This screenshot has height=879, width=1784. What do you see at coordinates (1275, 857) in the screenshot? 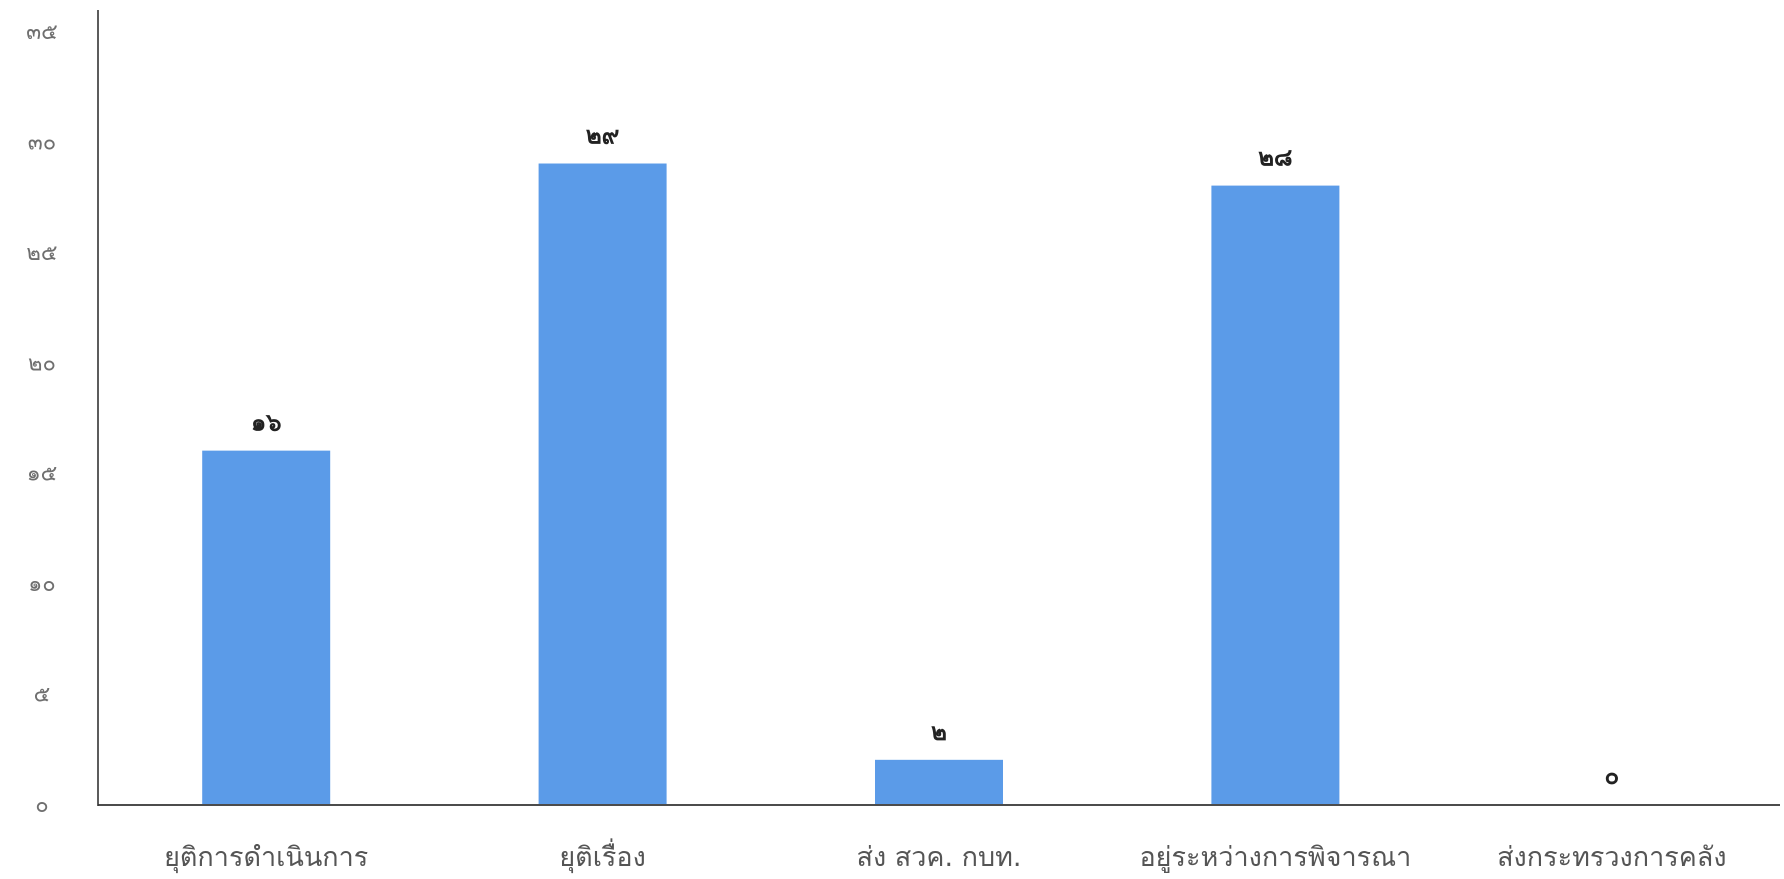
I see `x-tick-label: อยู่ระหว่างการพิจารณา` at bounding box center [1275, 857].